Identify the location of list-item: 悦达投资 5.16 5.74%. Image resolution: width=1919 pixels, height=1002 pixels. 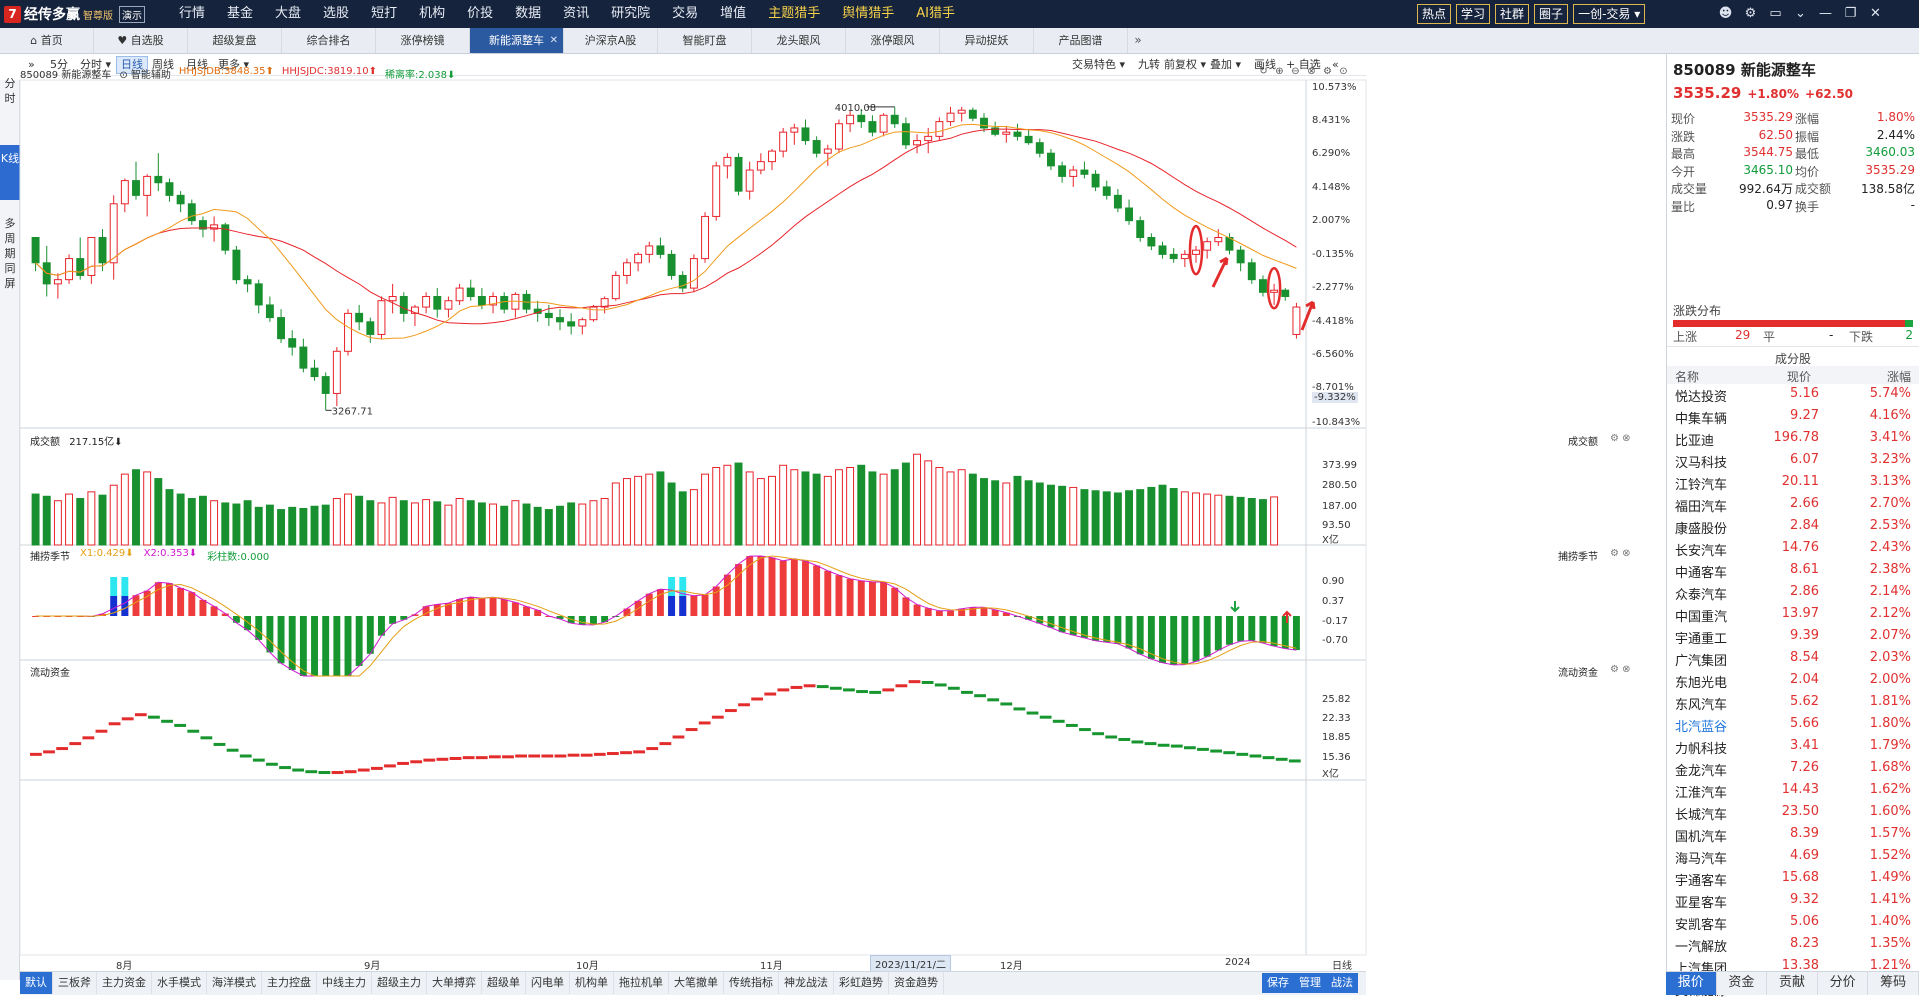
(1793, 397).